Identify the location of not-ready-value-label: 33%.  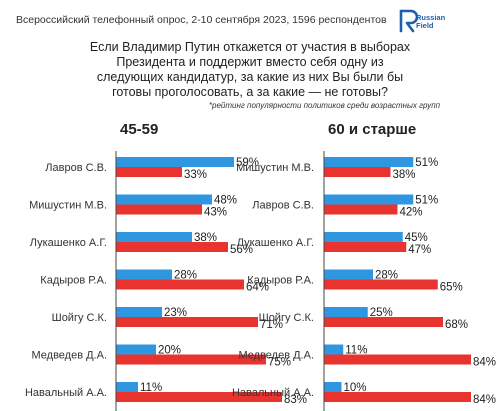
(195, 175).